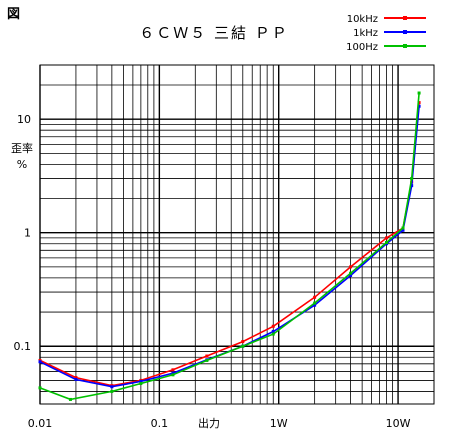  I want to click on x-tick-label: 10W, so click(398, 423).